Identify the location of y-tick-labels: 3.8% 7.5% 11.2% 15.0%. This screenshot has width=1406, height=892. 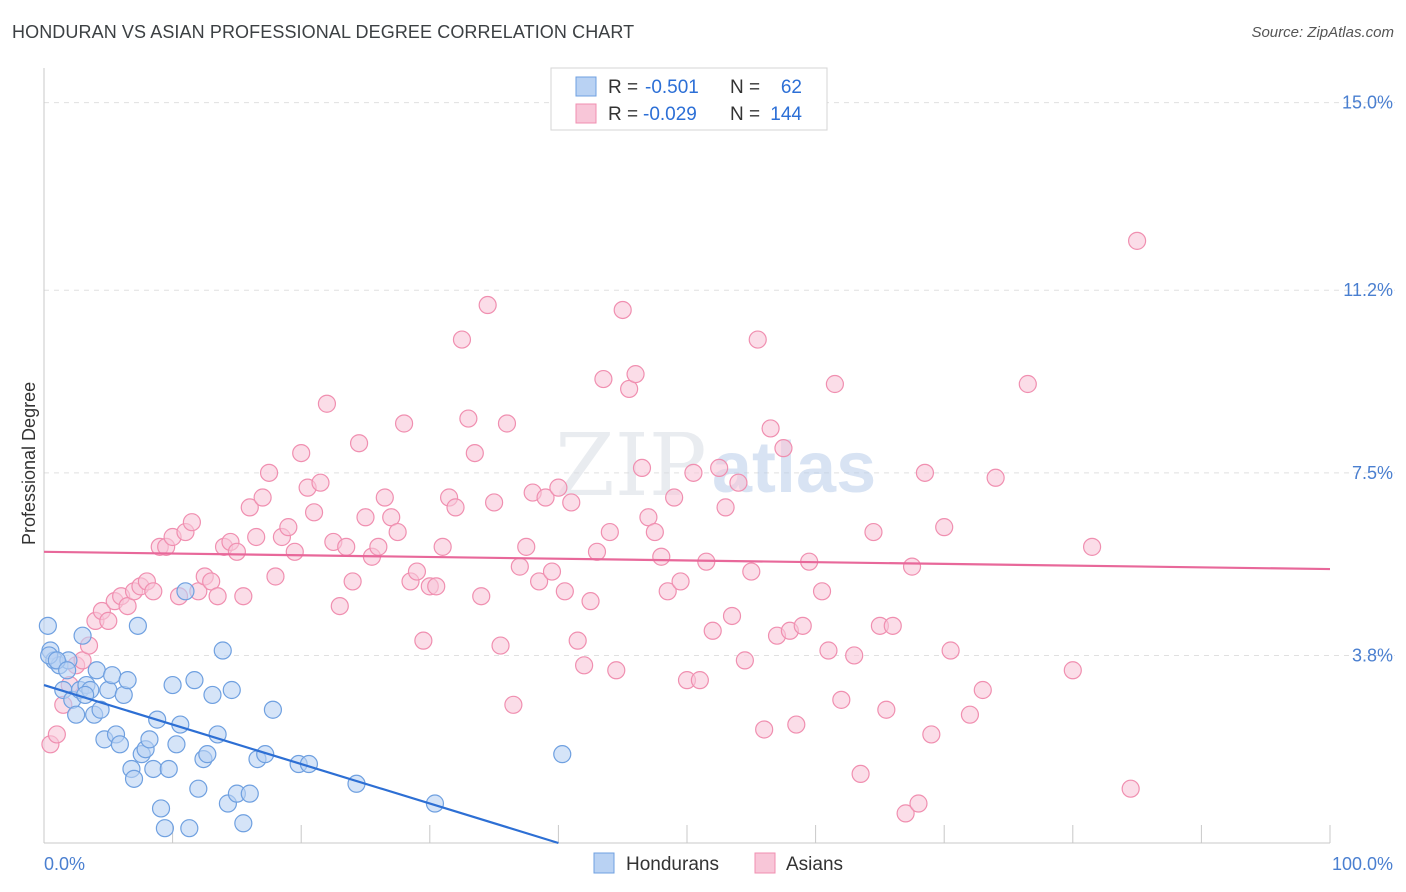
(1367, 379).